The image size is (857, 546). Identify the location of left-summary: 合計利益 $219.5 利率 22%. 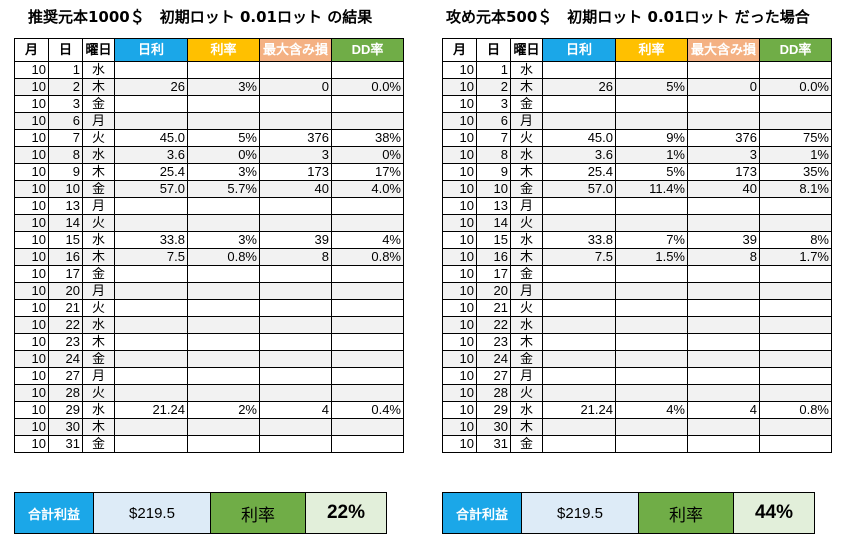
(200, 513).